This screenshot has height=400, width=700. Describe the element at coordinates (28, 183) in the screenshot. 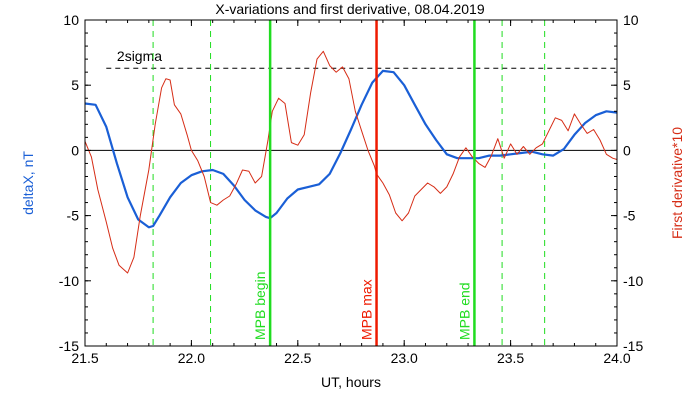

I see `y-axis-label-left: deltaX, nT` at that location.